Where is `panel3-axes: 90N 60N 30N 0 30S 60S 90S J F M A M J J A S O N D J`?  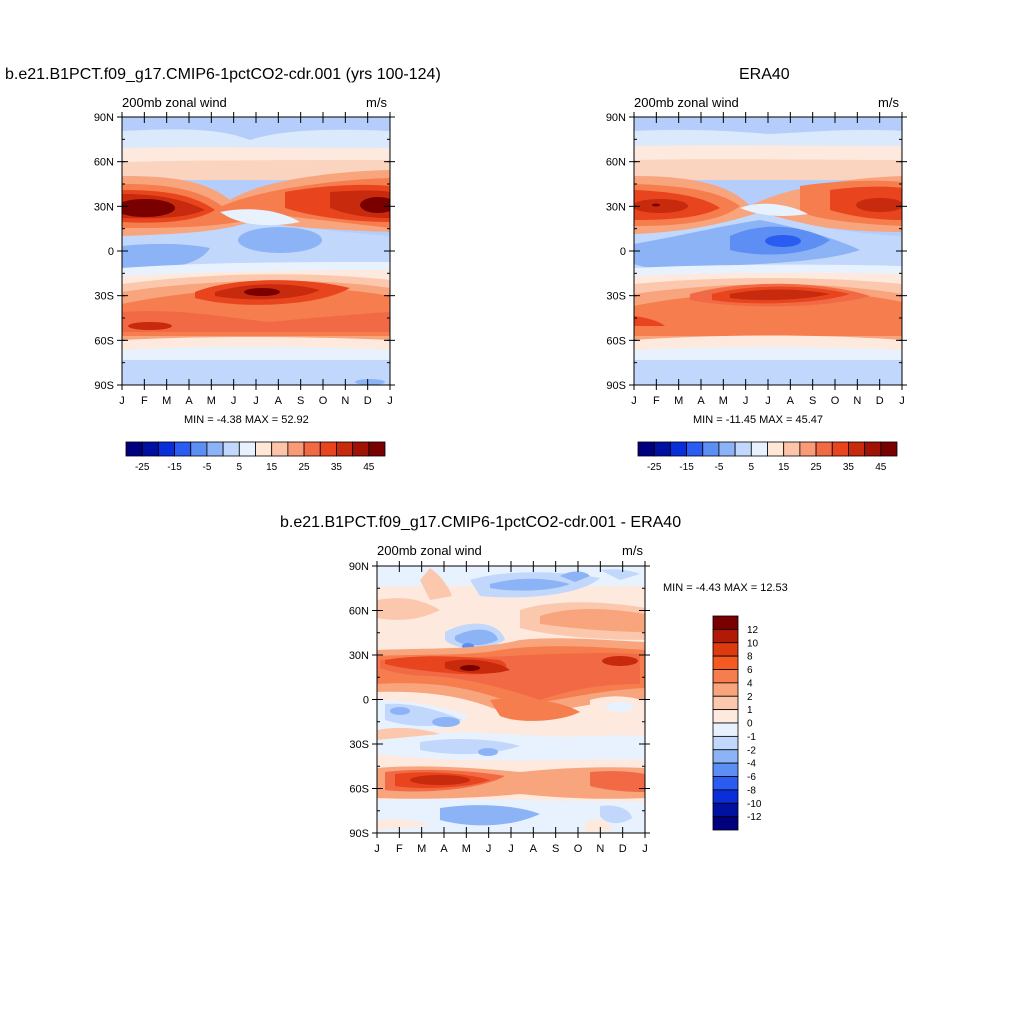
panel3-axes: 90N 60N 30N 0 30S 60S 90S J F M A M J J A S O N D J is located at coordinates (499, 708).